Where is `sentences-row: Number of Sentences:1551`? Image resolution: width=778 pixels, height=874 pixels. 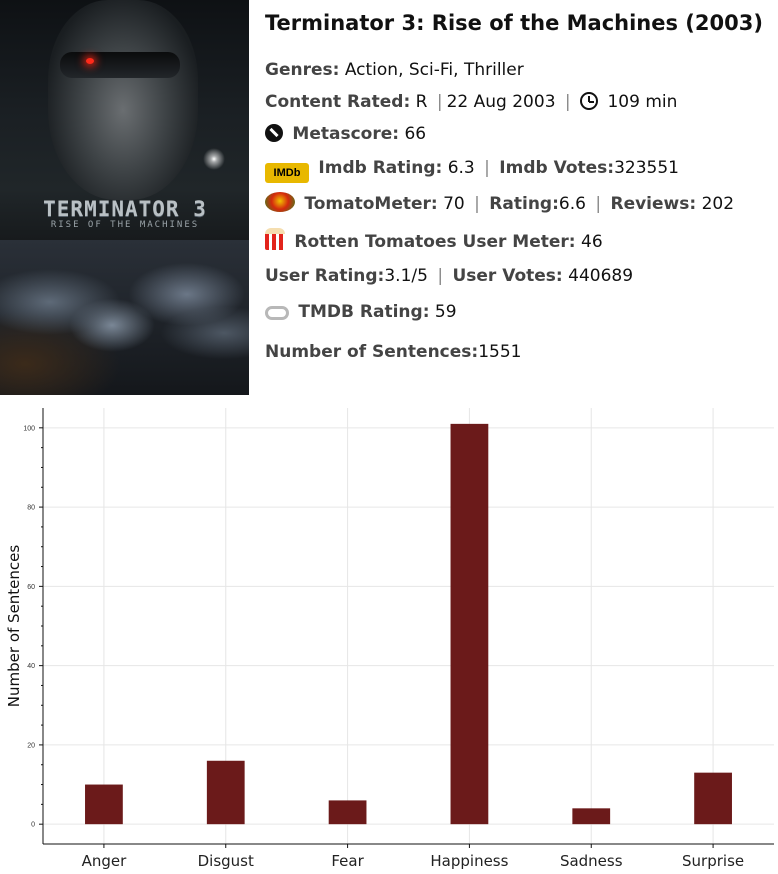
sentences-row: Number of Sentences:1551 is located at coordinates (393, 352).